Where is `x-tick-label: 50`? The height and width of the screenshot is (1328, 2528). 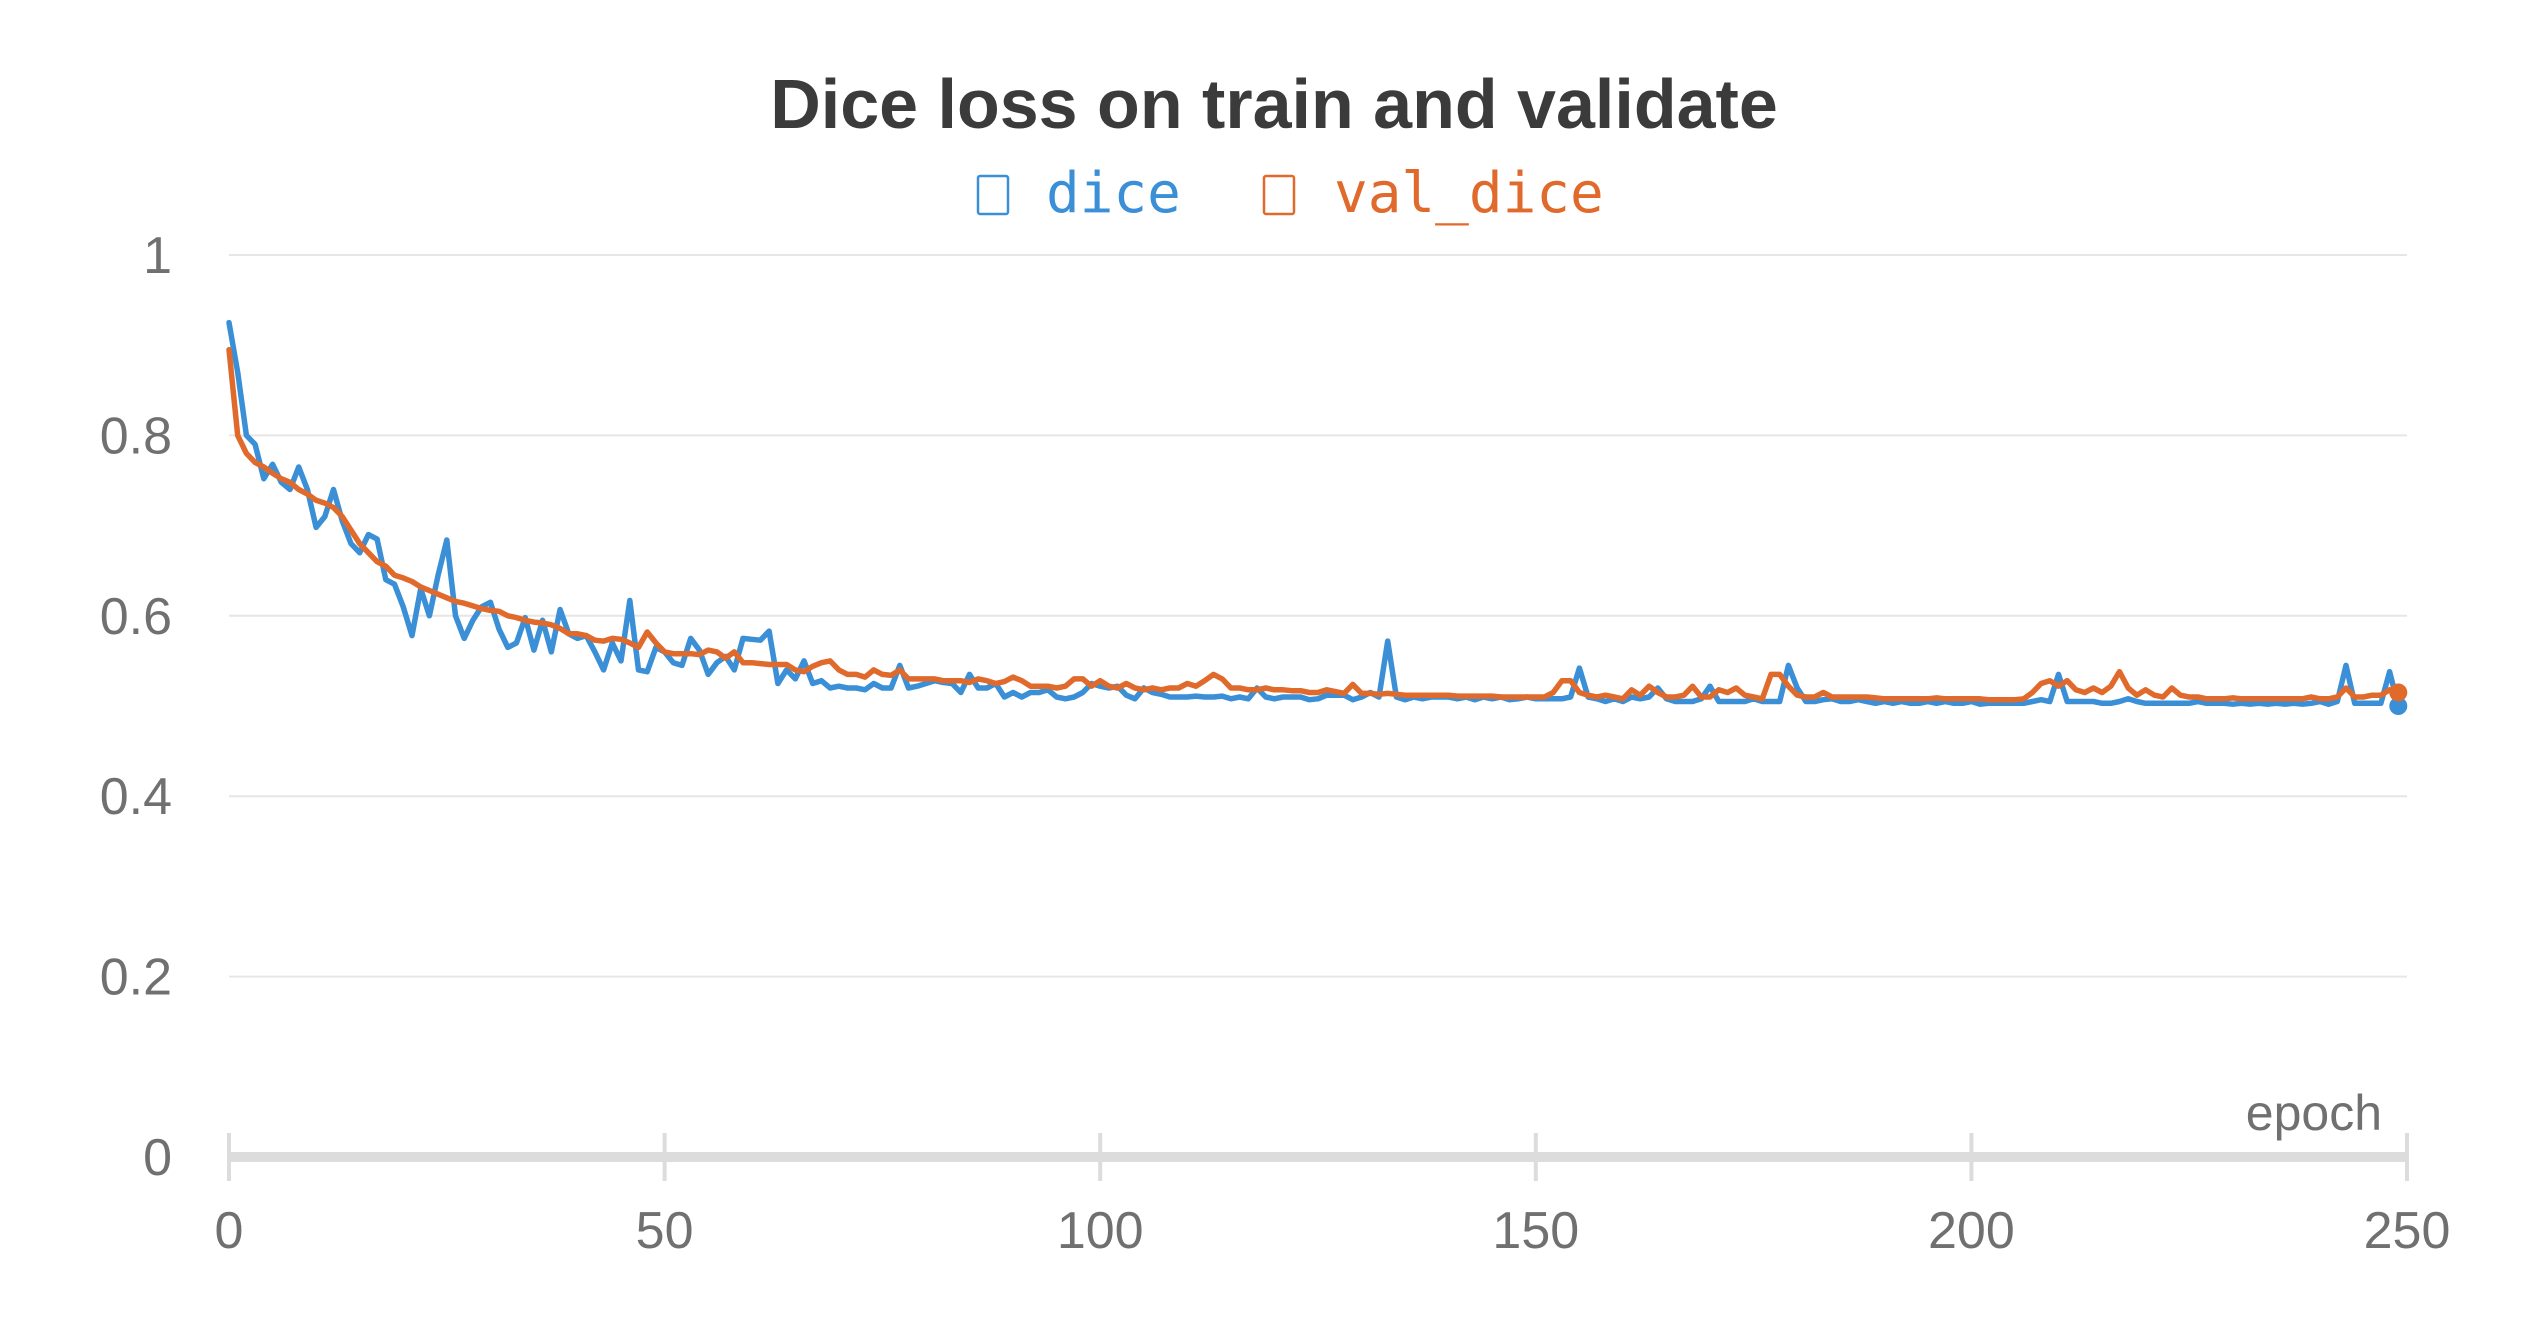 x-tick-label: 50 is located at coordinates (665, 1231).